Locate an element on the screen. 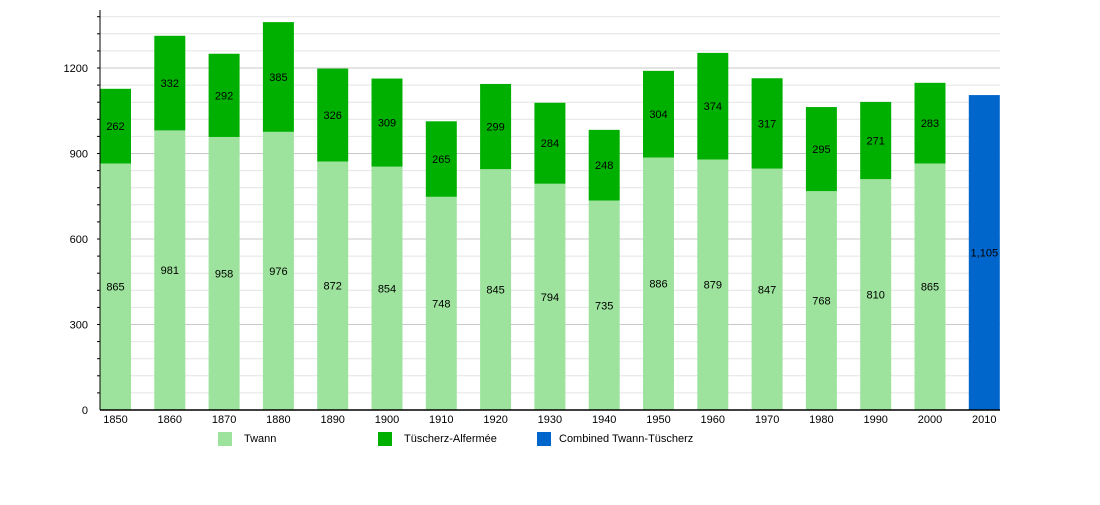 This screenshot has height=505, width=1100. data-label: 248 is located at coordinates (604, 166).